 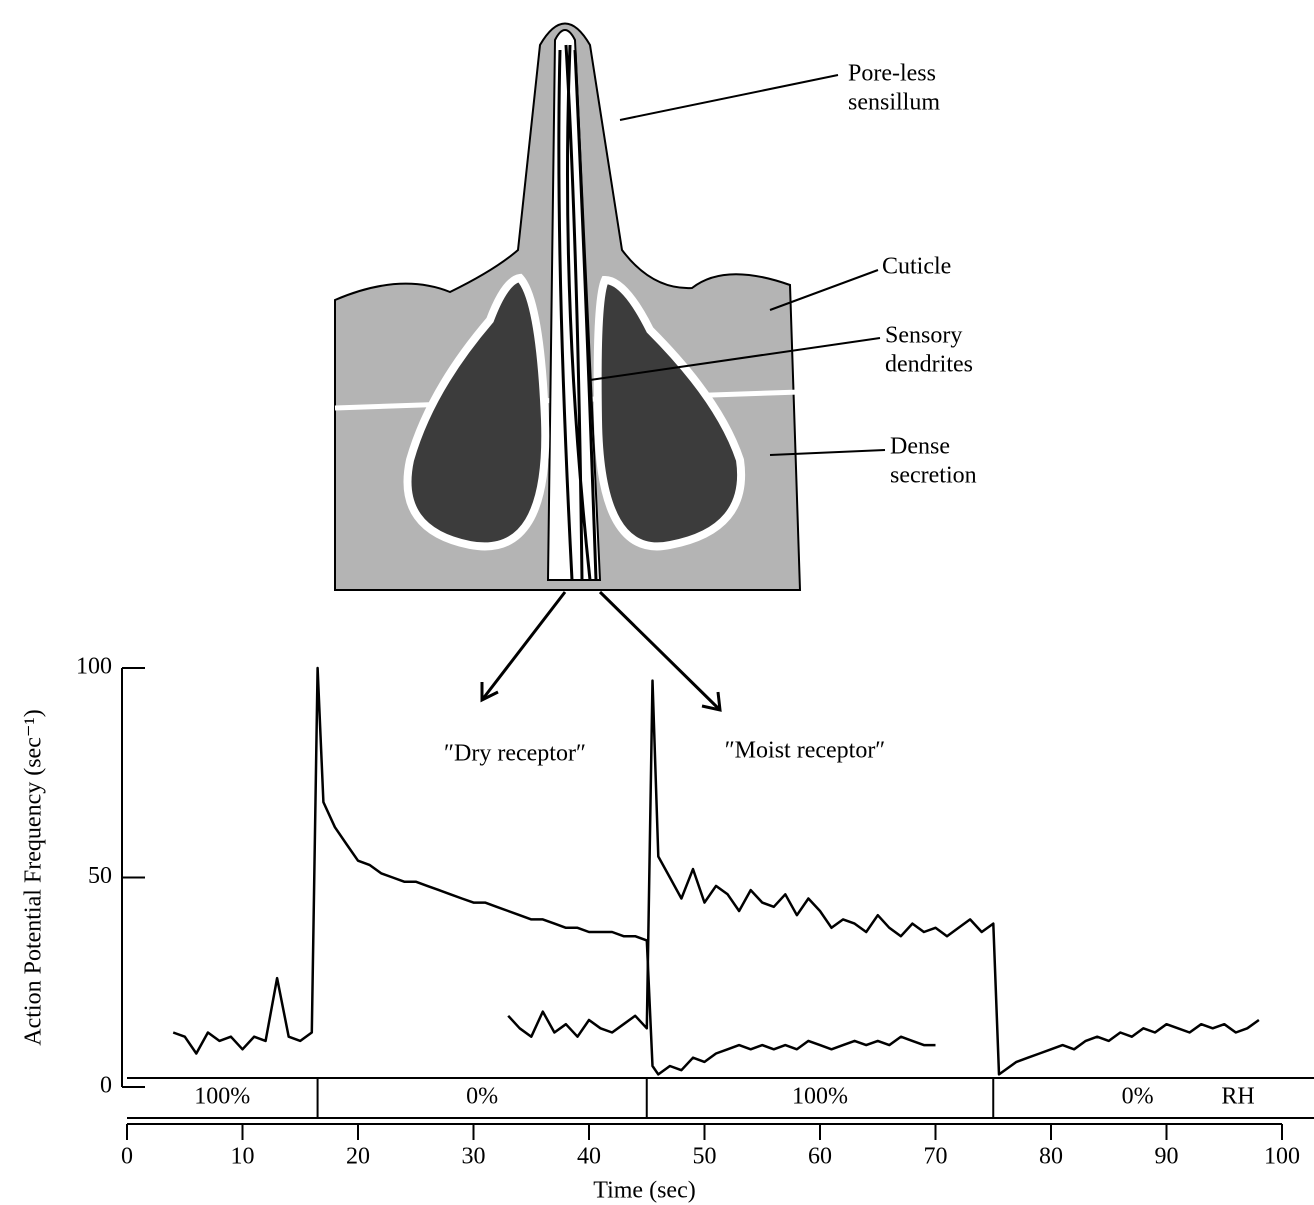 I want to click on x-tick-label: 60, so click(x=820, y=1157).